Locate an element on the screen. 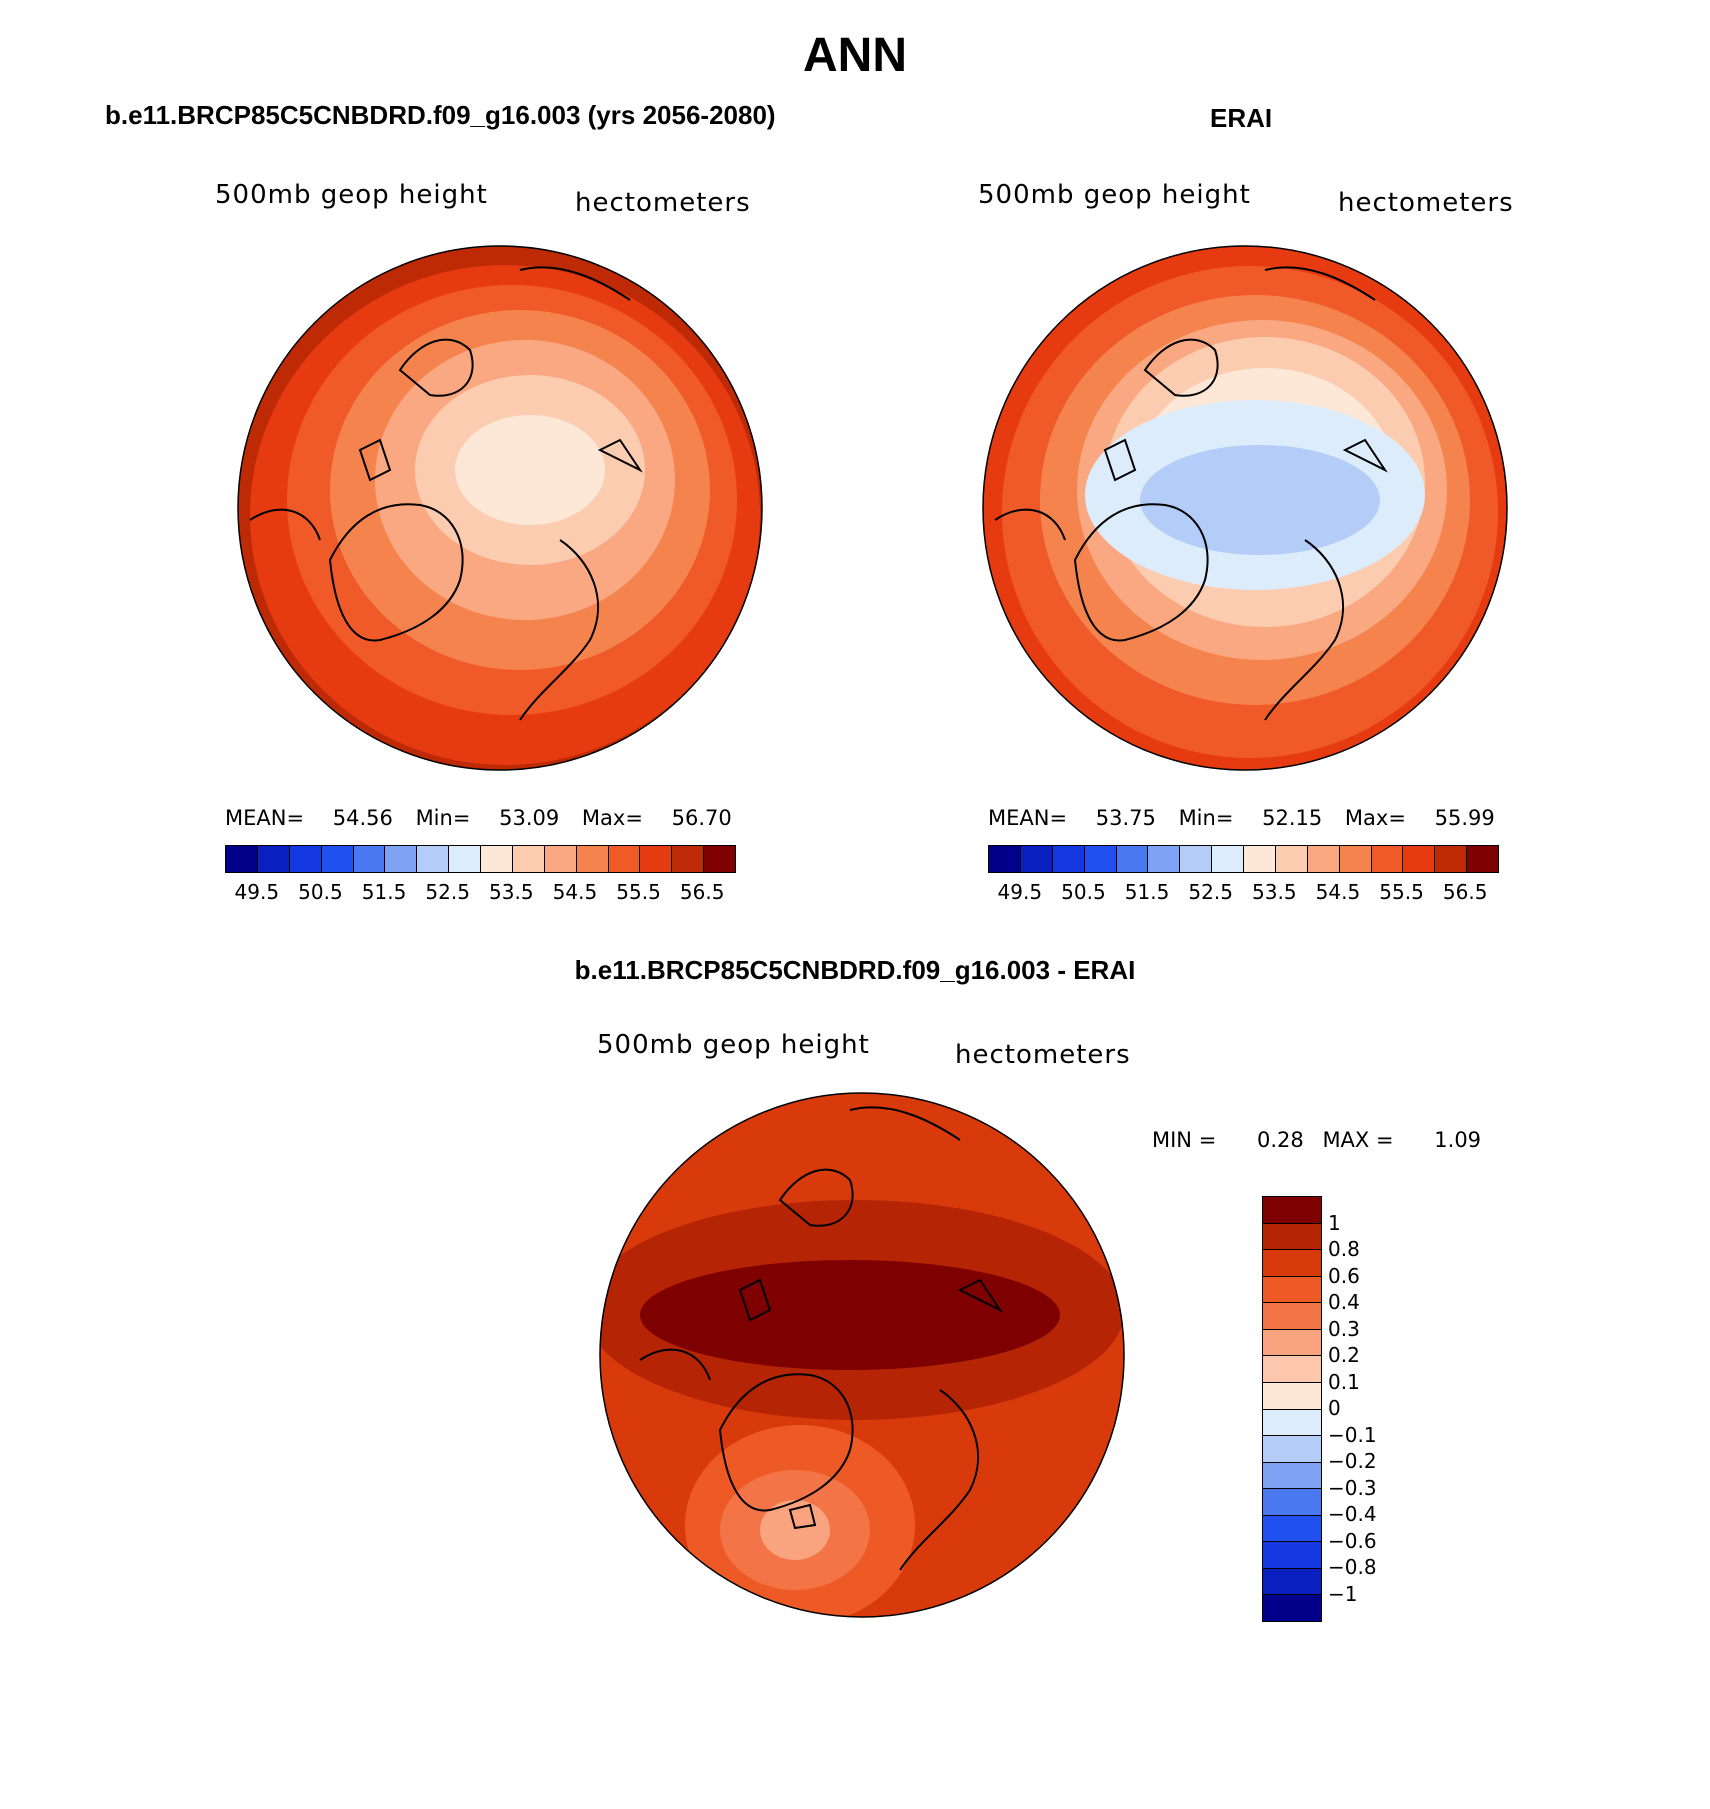  obs-variable-label: 500mb geop height is located at coordinates (1114, 195).